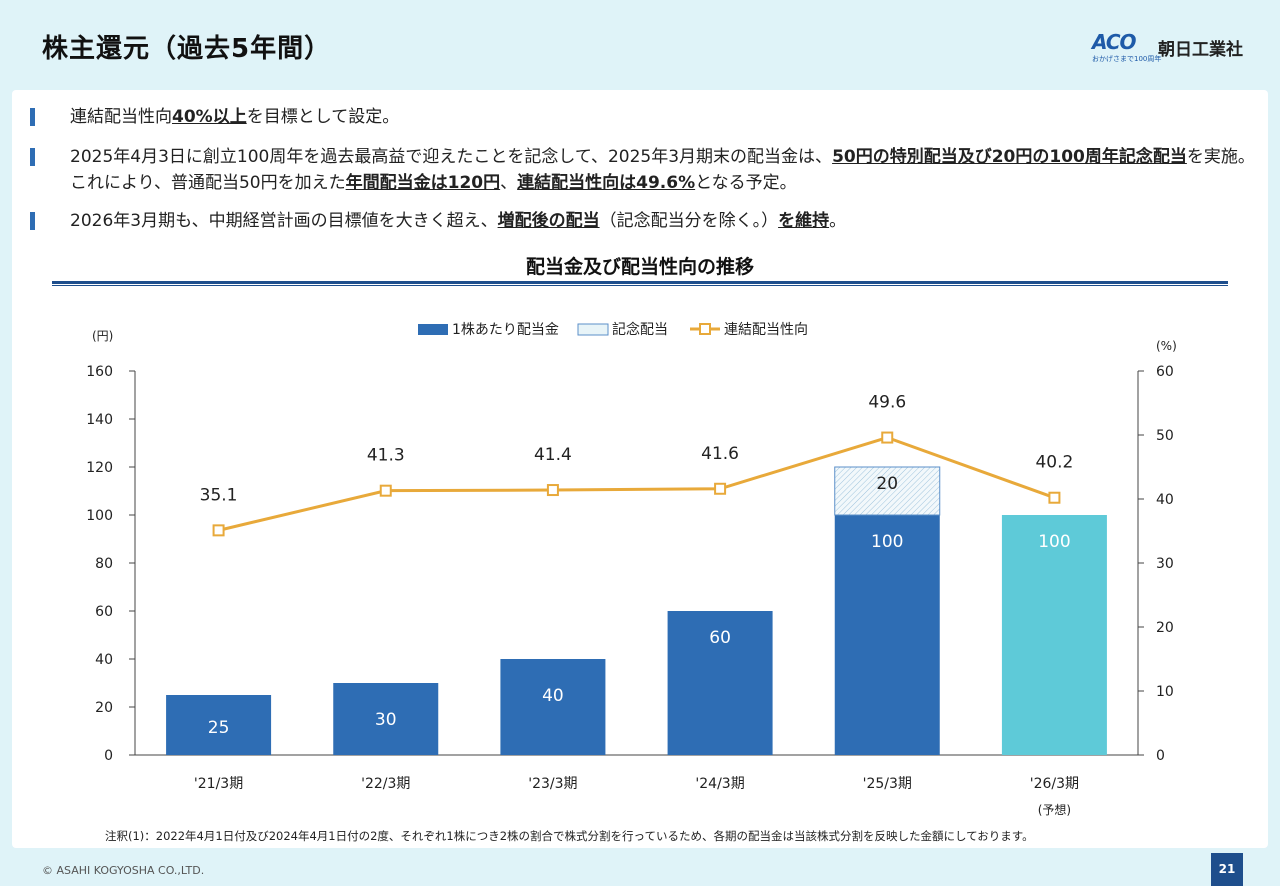 The image size is (1280, 886). What do you see at coordinates (1009, 157) in the screenshot?
I see `emphasis-text: 50円の特別配当及び20円の100周年記念配当` at bounding box center [1009, 157].